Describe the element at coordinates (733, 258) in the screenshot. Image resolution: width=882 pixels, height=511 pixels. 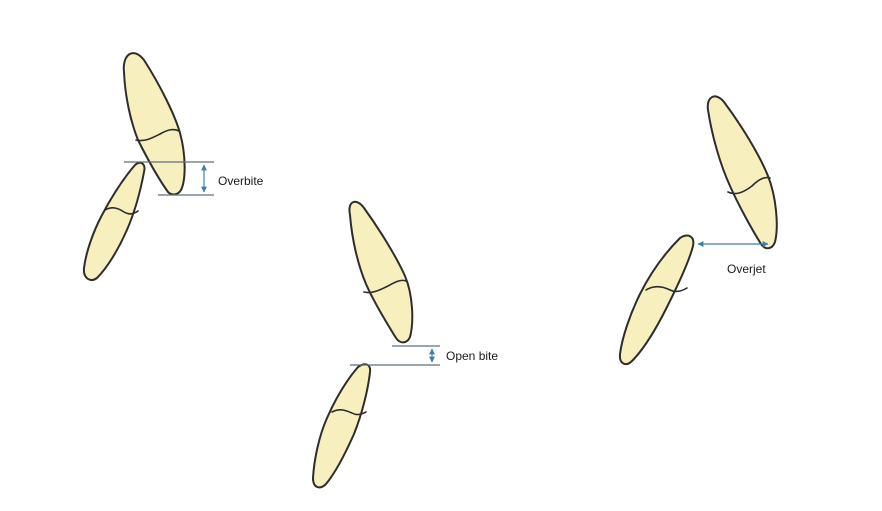
I see `overjet-measurement: Overjet` at that location.